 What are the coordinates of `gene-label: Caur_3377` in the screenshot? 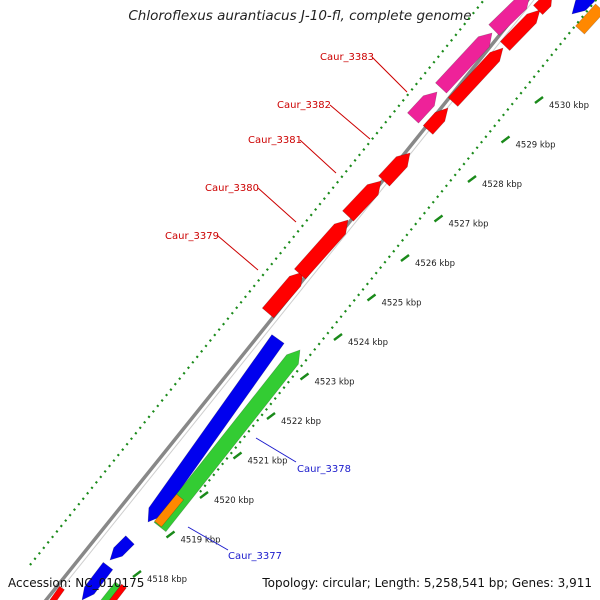 It's located at (255, 556).